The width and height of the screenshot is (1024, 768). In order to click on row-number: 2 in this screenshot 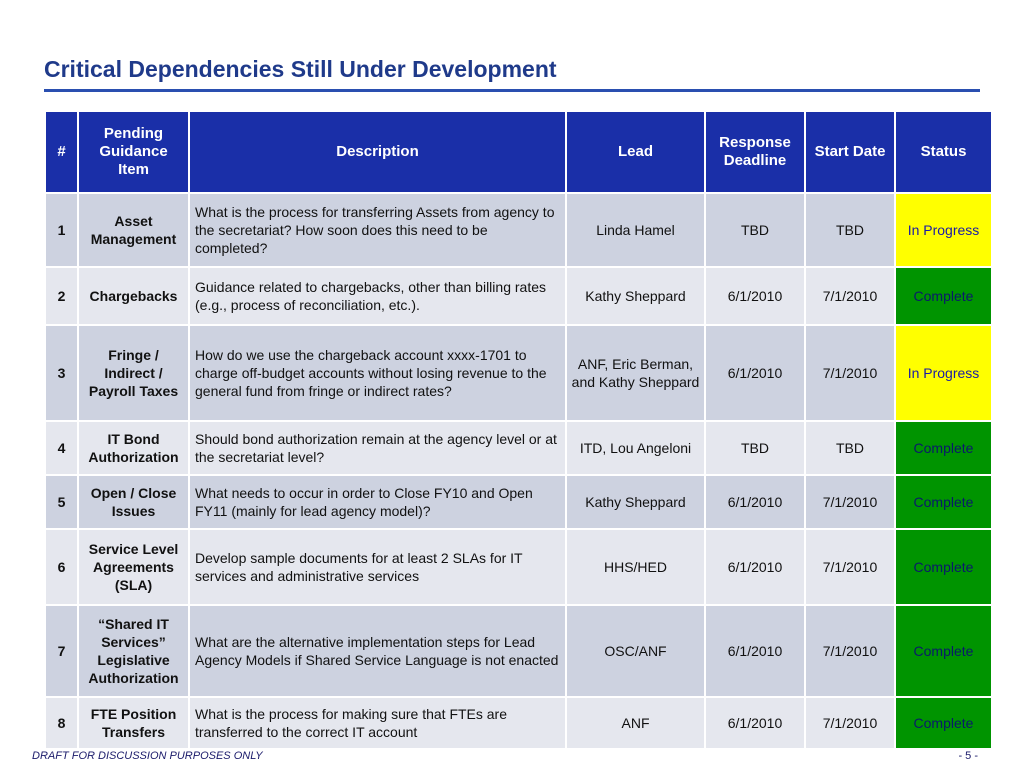, I will do `click(61, 296)`.